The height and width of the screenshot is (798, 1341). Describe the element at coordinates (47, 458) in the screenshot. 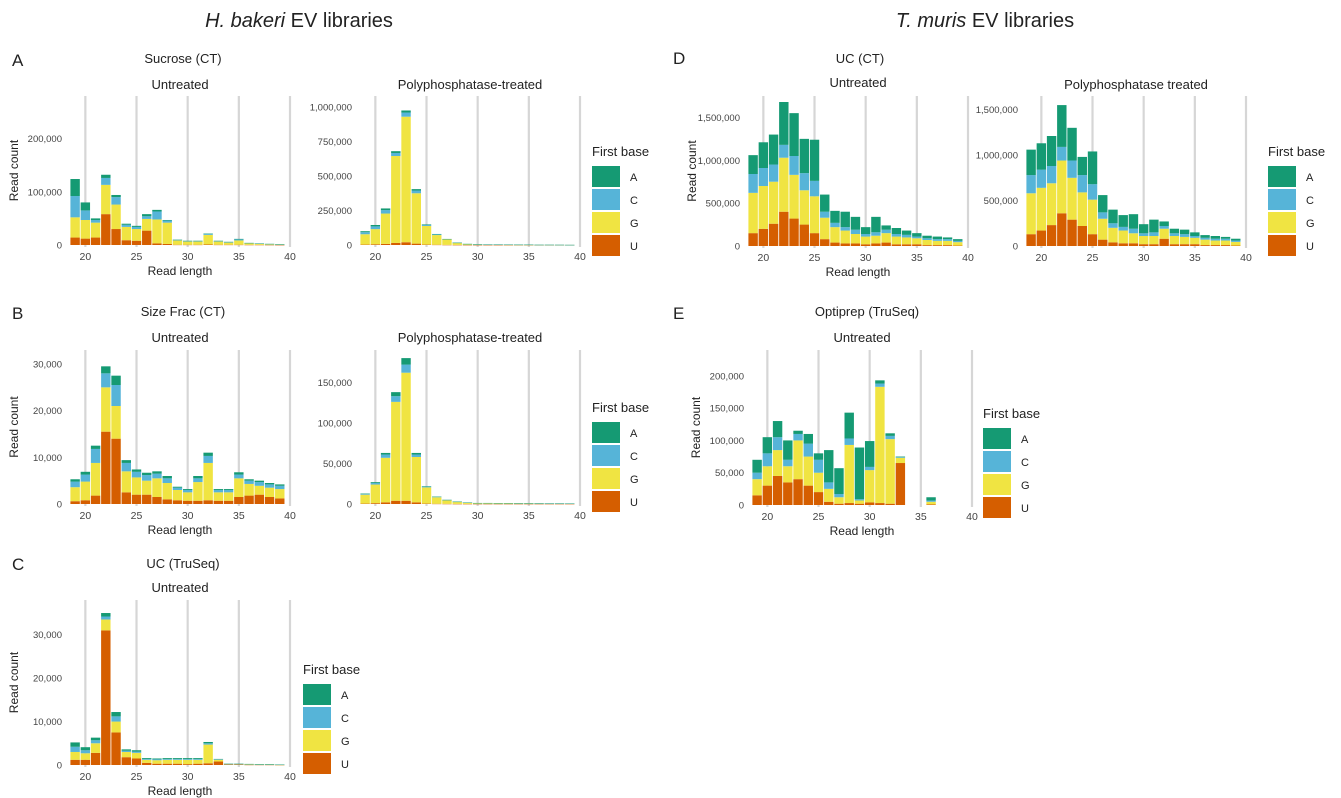

I see `y-tick-label: 10,000` at that location.